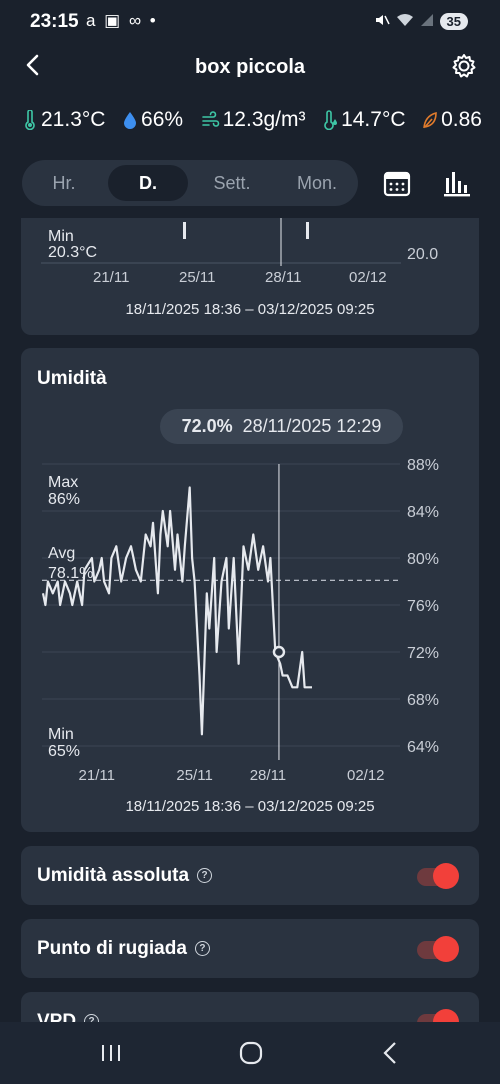  Describe the element at coordinates (250, 948) in the screenshot. I see `toggle-row-dew-point: Punto di rugiada?` at that location.